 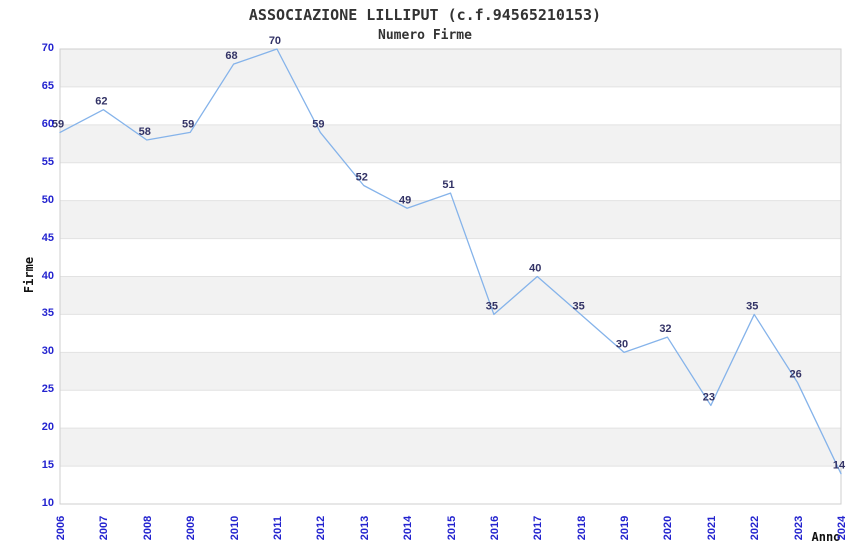 What do you see at coordinates (535, 269) in the screenshot?
I see `point-label: 40` at bounding box center [535, 269].